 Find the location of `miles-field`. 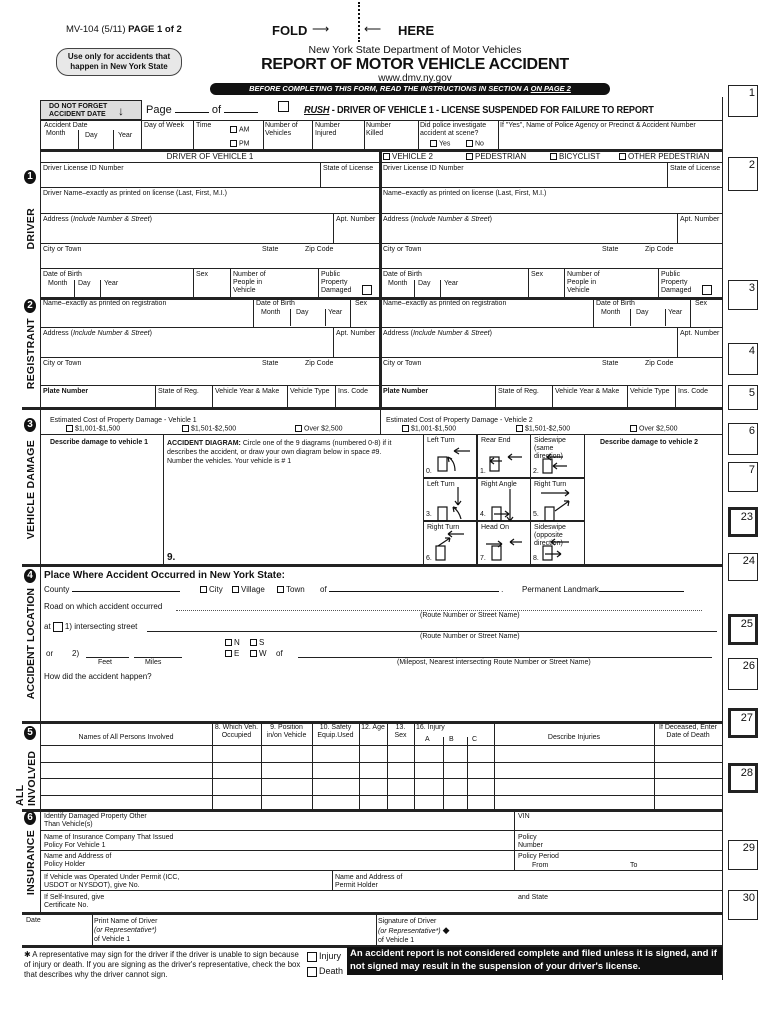

miles-field is located at coordinates (158, 657).